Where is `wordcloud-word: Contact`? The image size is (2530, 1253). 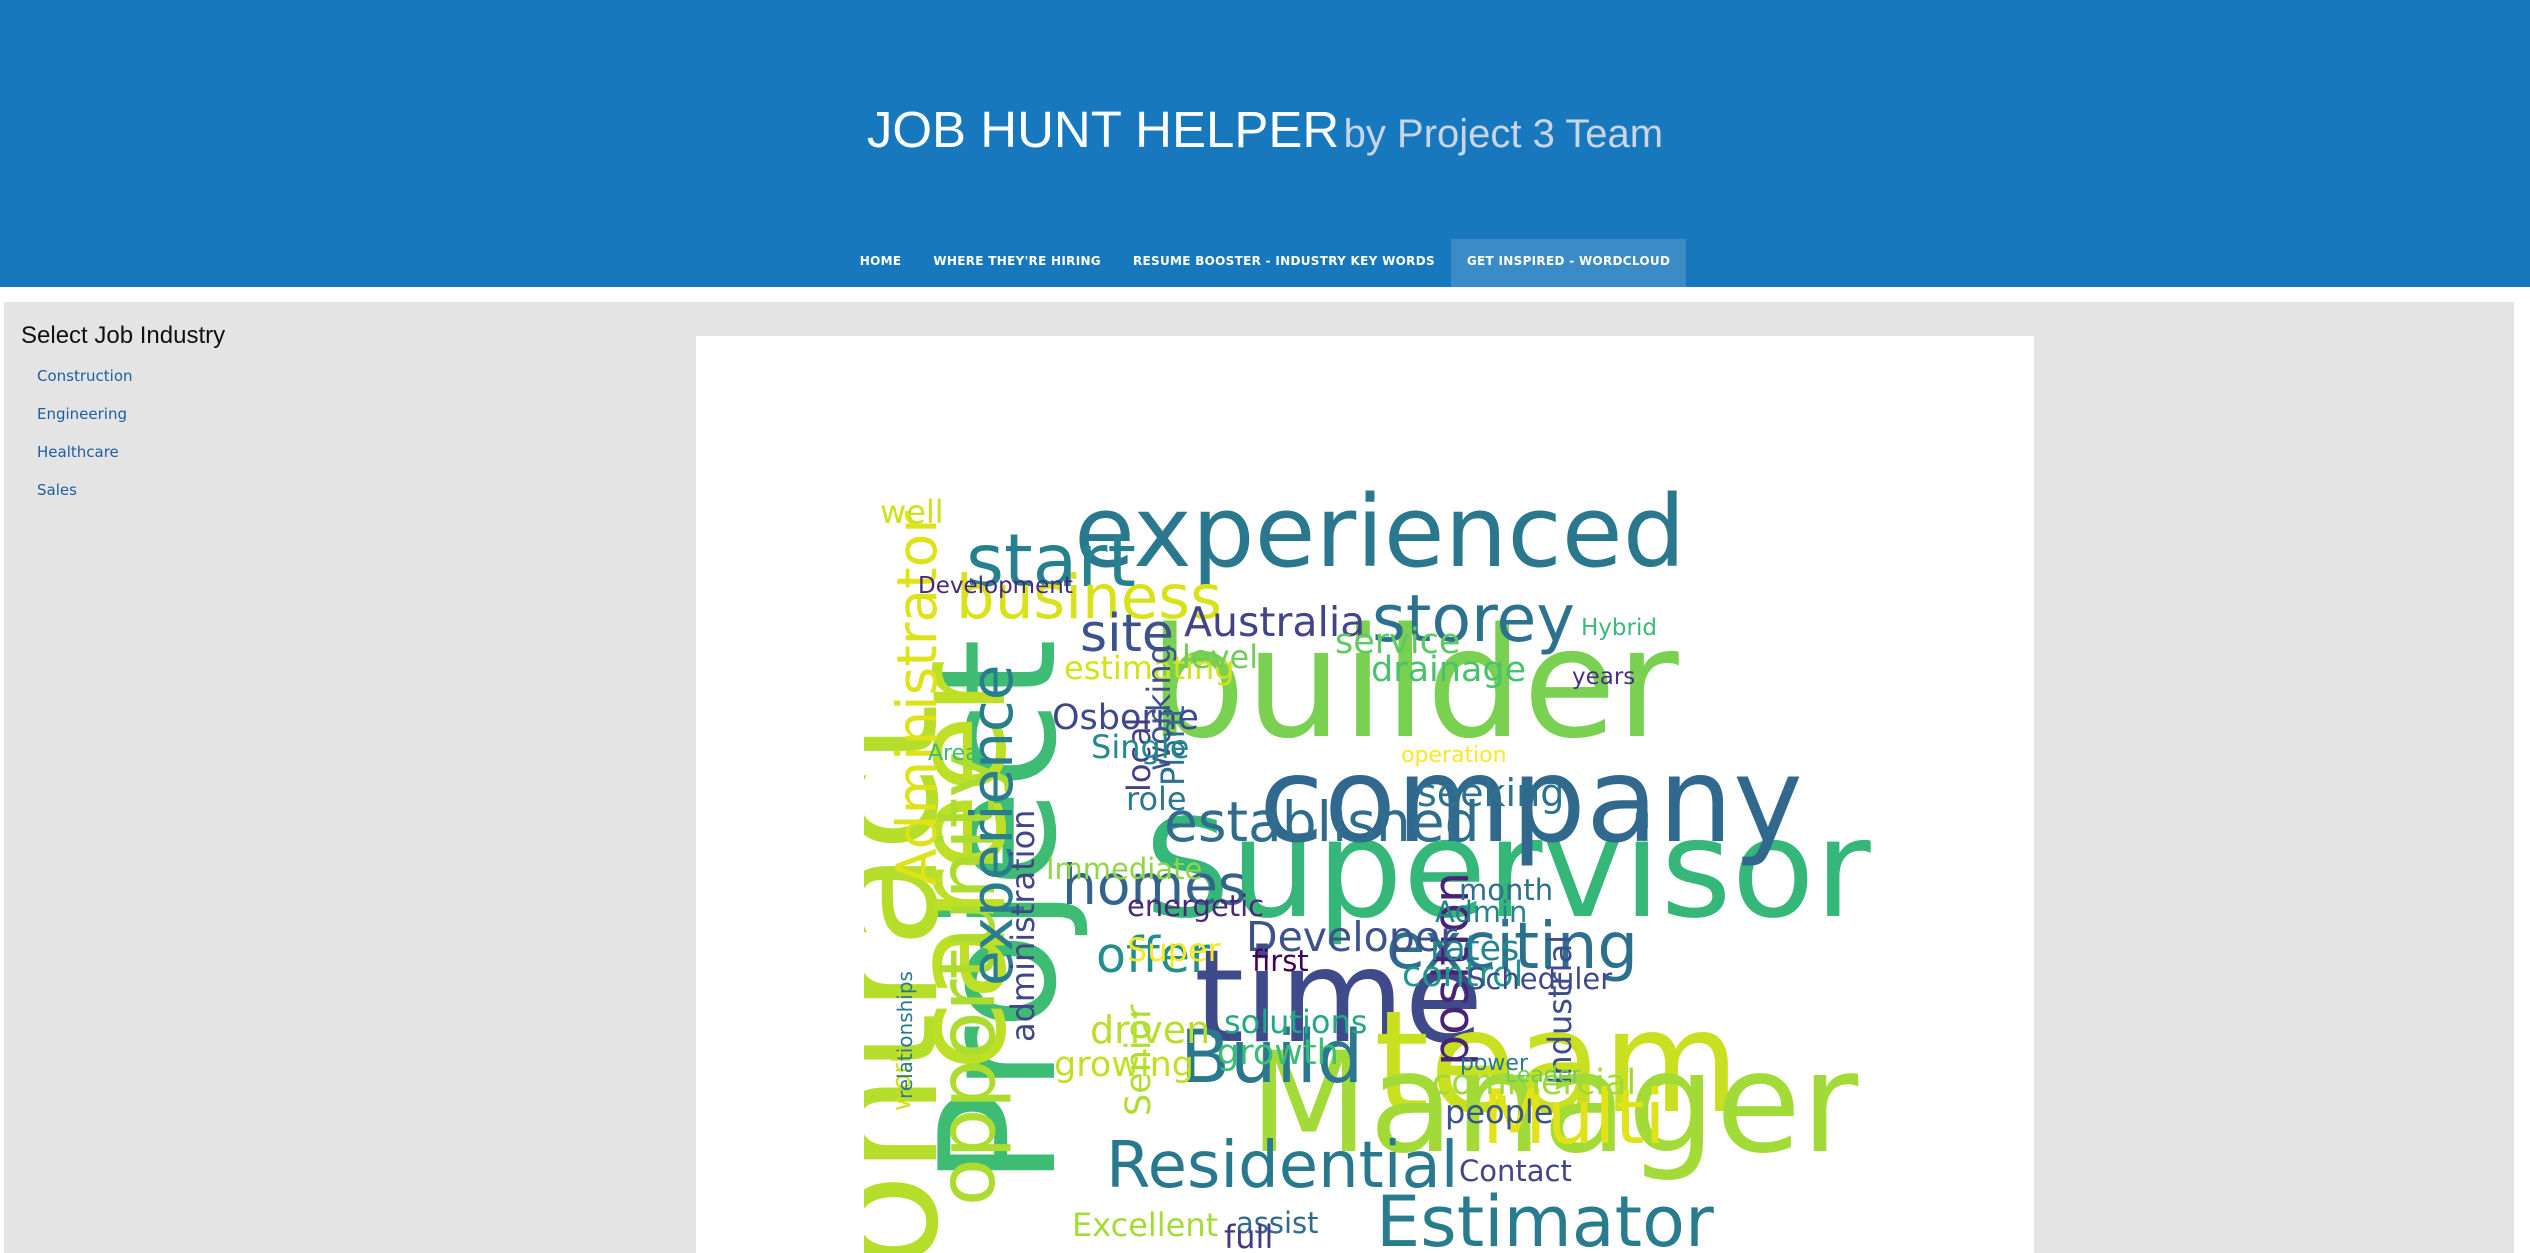
wordcloud-word: Contact is located at coordinates (1515, 1171).